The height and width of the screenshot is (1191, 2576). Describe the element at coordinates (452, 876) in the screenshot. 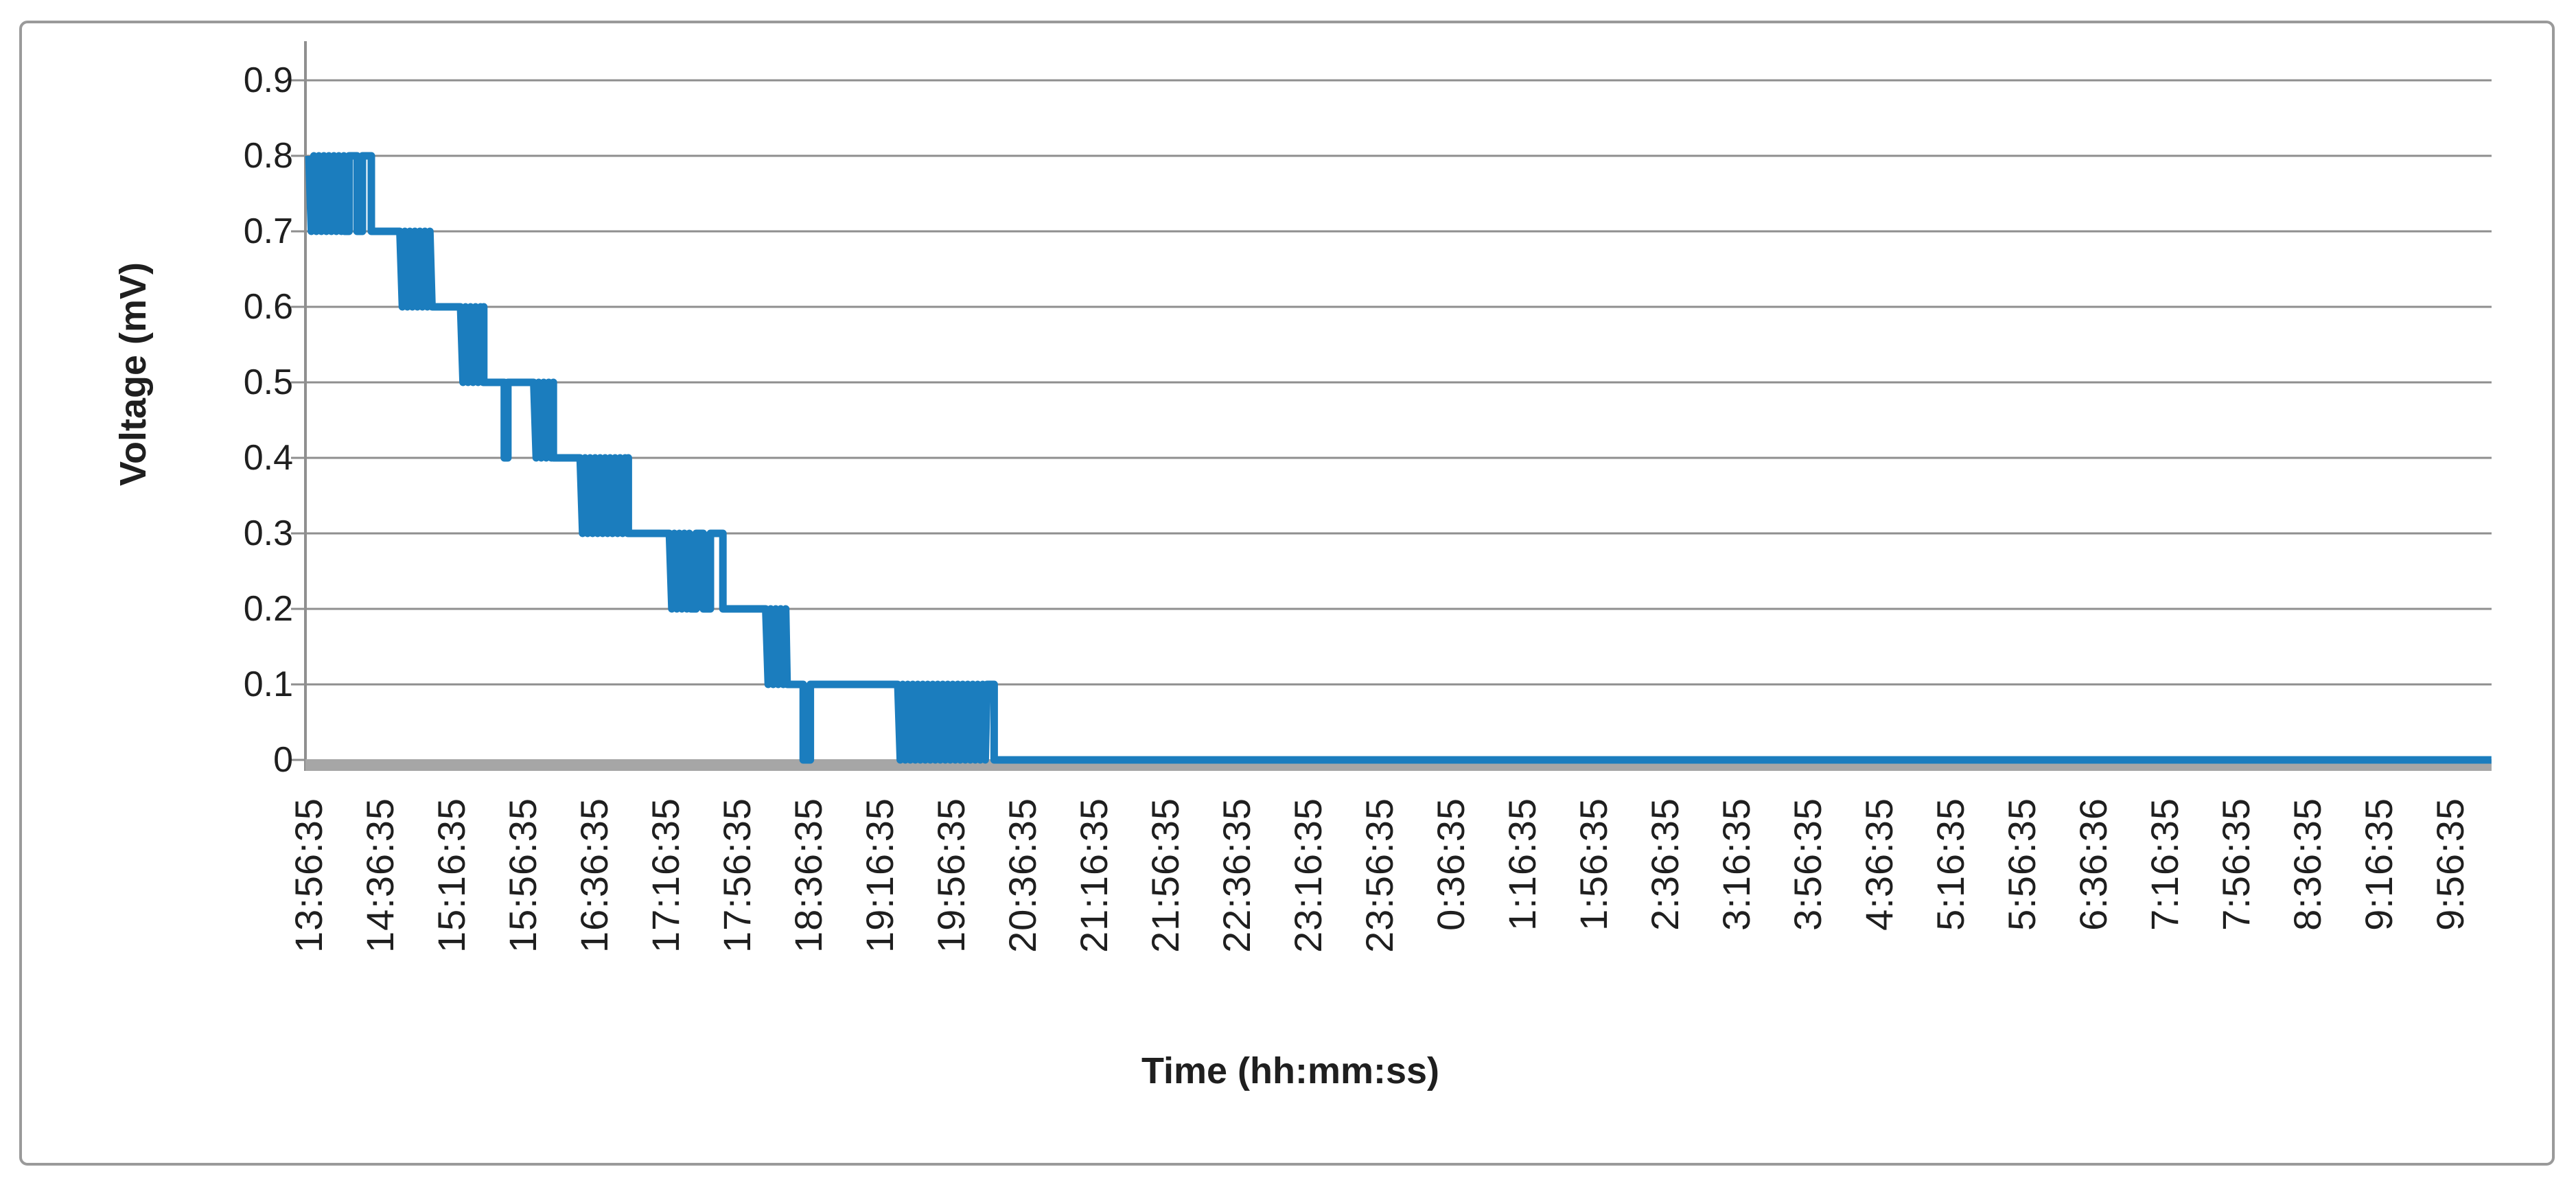

I see `x-tick-label: 15:16:35` at that location.